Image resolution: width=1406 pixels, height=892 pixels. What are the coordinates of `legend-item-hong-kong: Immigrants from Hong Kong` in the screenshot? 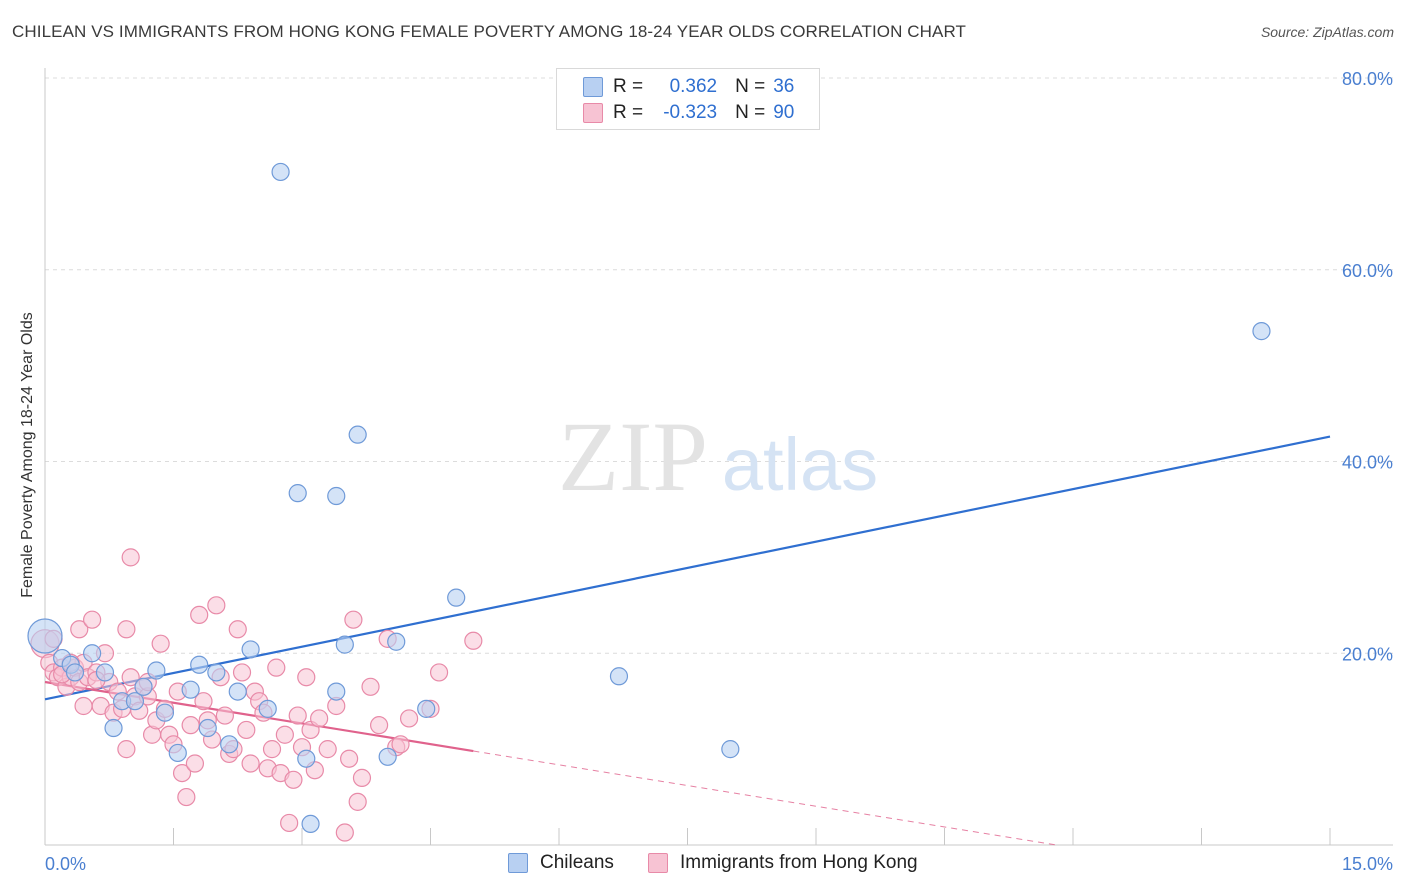 It's located at (783, 863).